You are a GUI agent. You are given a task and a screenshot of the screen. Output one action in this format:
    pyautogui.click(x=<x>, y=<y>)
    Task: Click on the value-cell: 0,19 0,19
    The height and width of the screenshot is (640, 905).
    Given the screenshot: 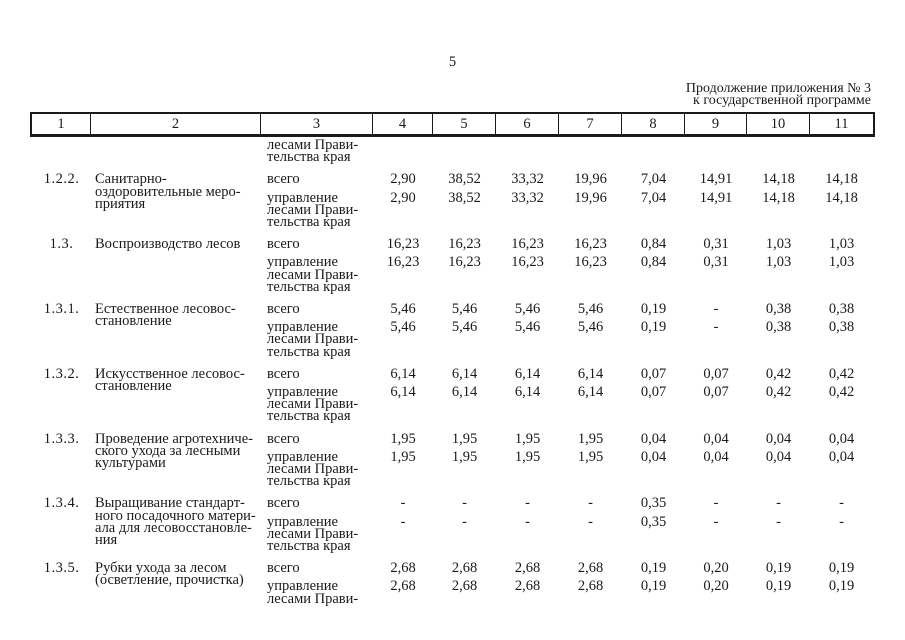 What is the action you would take?
    pyautogui.click(x=653, y=330)
    